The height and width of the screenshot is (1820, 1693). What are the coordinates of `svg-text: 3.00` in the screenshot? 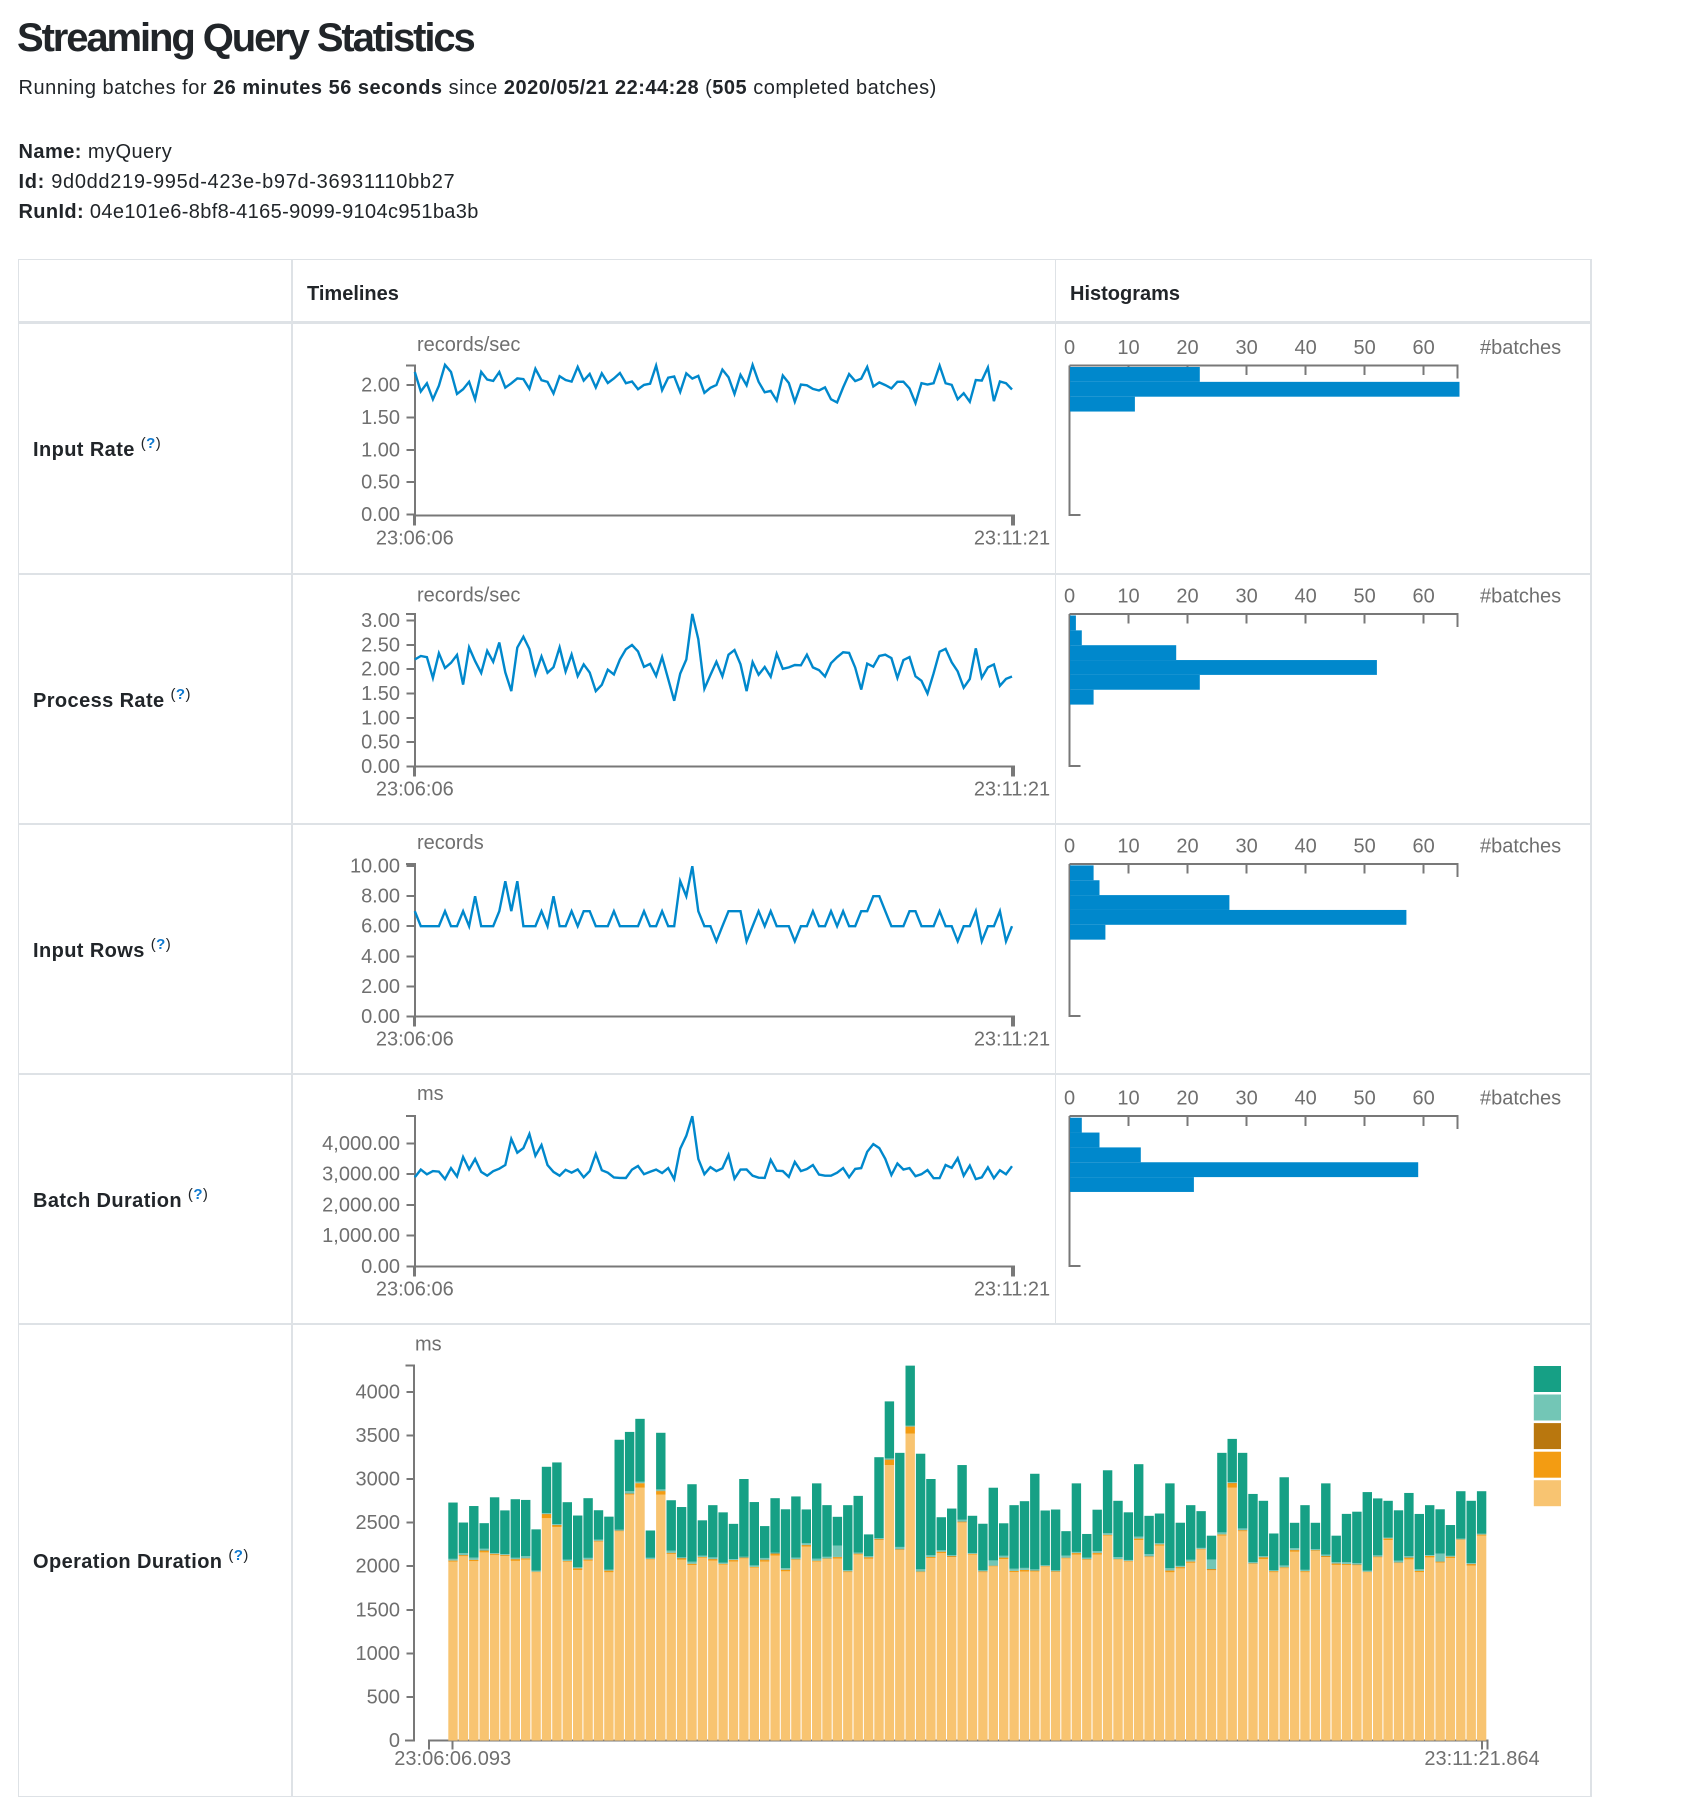 It's located at (380, 621).